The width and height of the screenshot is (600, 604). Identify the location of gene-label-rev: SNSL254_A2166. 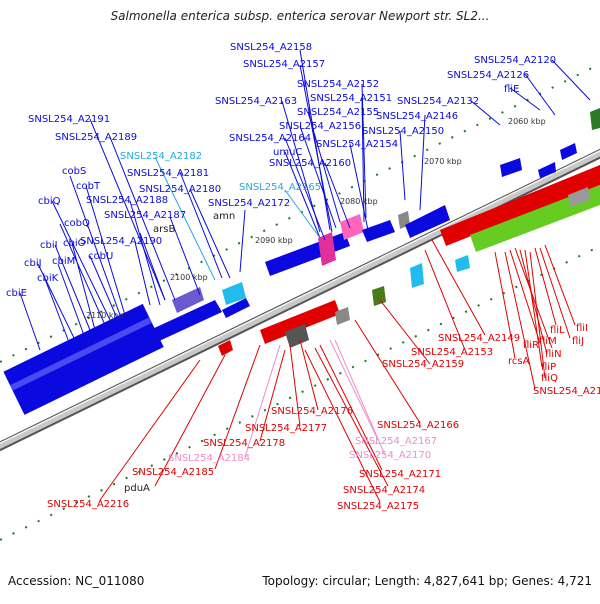
(418, 425).